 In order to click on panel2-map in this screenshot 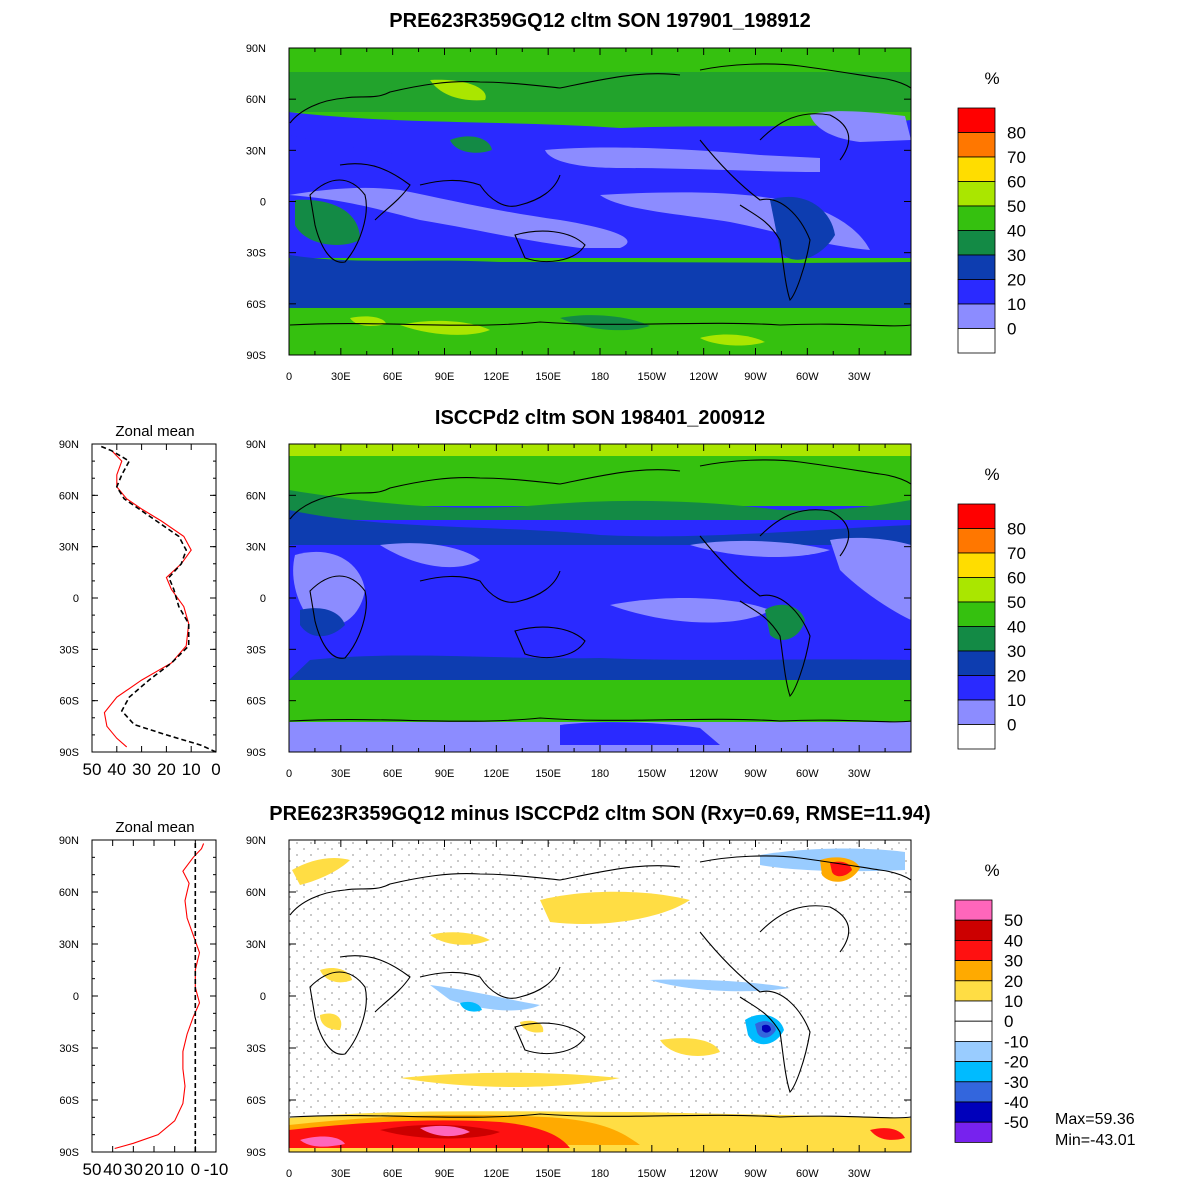, I will do `click(600, 598)`.